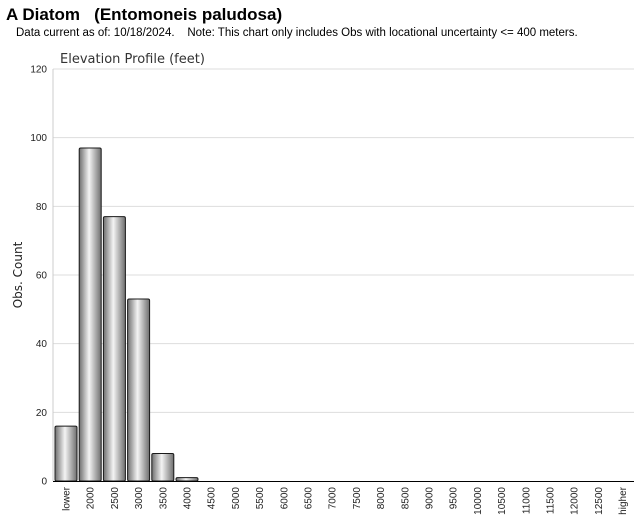 The width and height of the screenshot is (640, 523). I want to click on x-tick-label: 4000, so click(188, 498).